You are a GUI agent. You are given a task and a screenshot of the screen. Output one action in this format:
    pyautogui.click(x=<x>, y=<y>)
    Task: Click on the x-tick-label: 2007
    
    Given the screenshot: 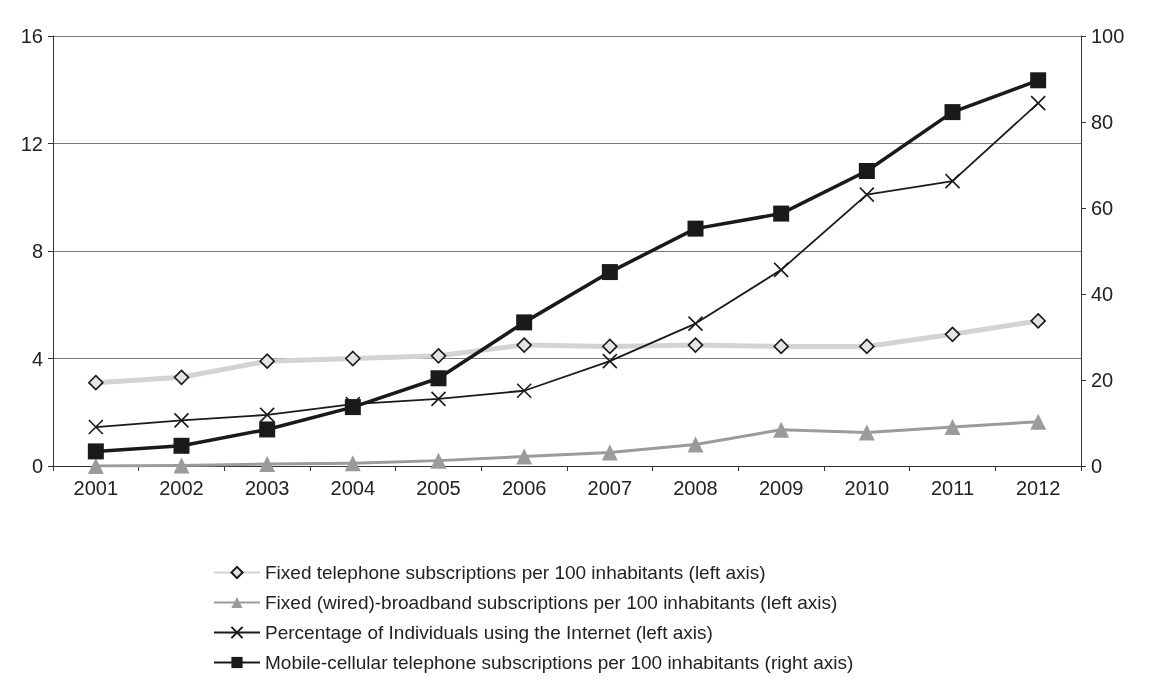 What is the action you would take?
    pyautogui.click(x=610, y=488)
    